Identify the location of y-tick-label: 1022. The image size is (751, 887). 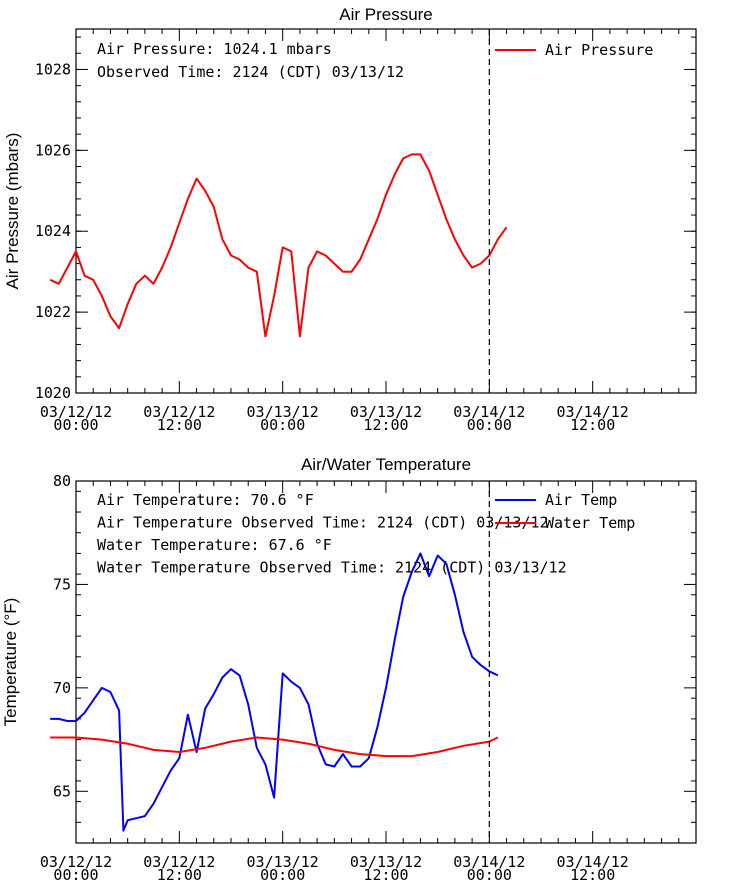
(53, 312).